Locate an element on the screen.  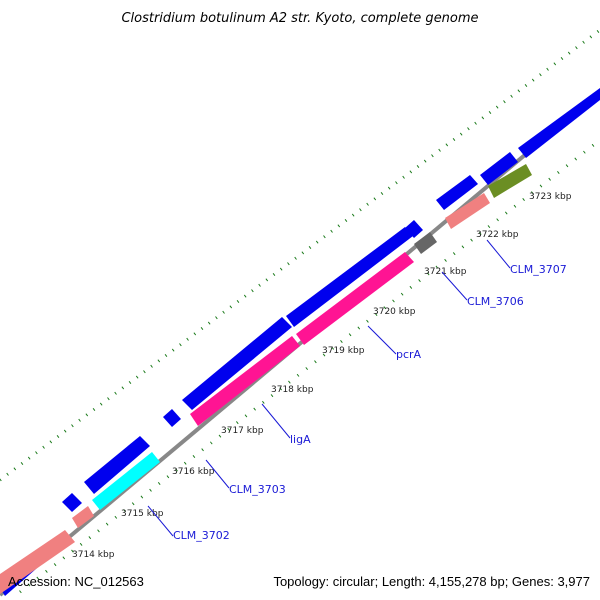
gene-magenta-liga is located at coordinates (245, 381).